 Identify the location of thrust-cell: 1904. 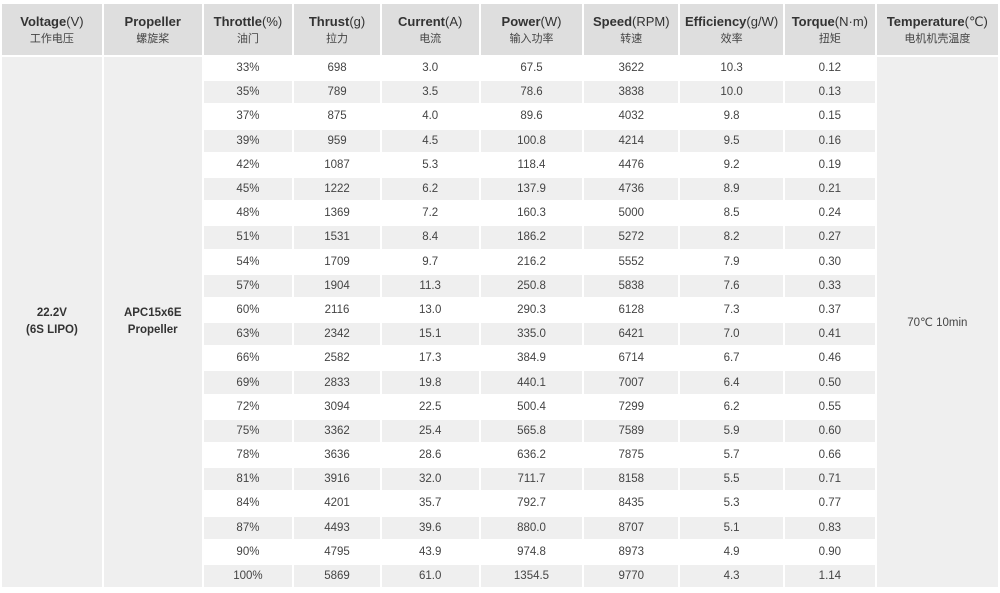
(337, 285).